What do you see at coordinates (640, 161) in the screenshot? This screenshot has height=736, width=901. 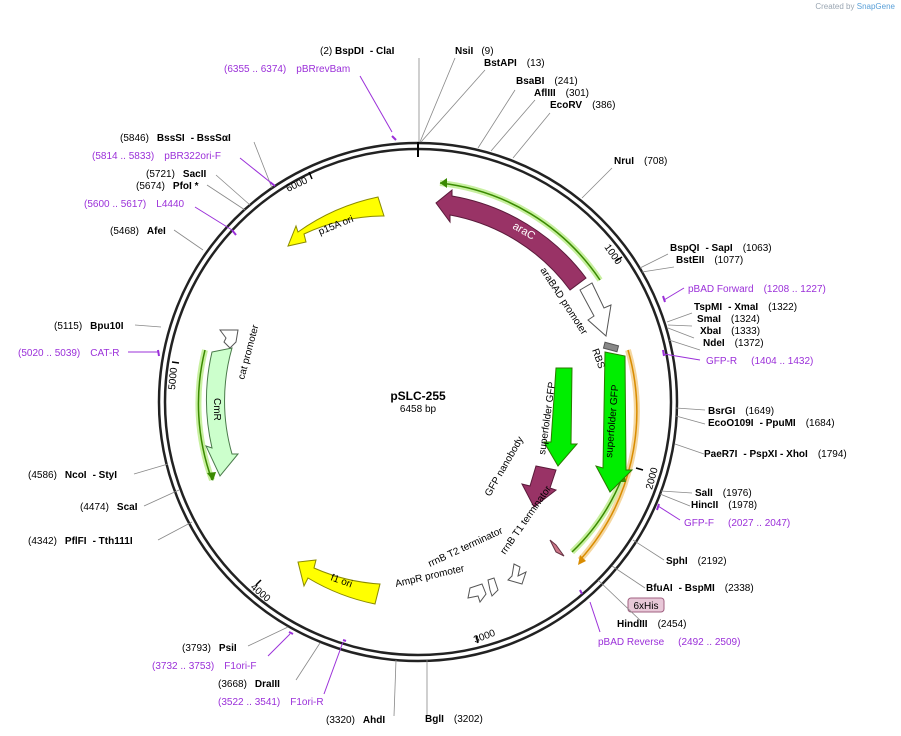 I see `site-nrui: NruI (708)` at bounding box center [640, 161].